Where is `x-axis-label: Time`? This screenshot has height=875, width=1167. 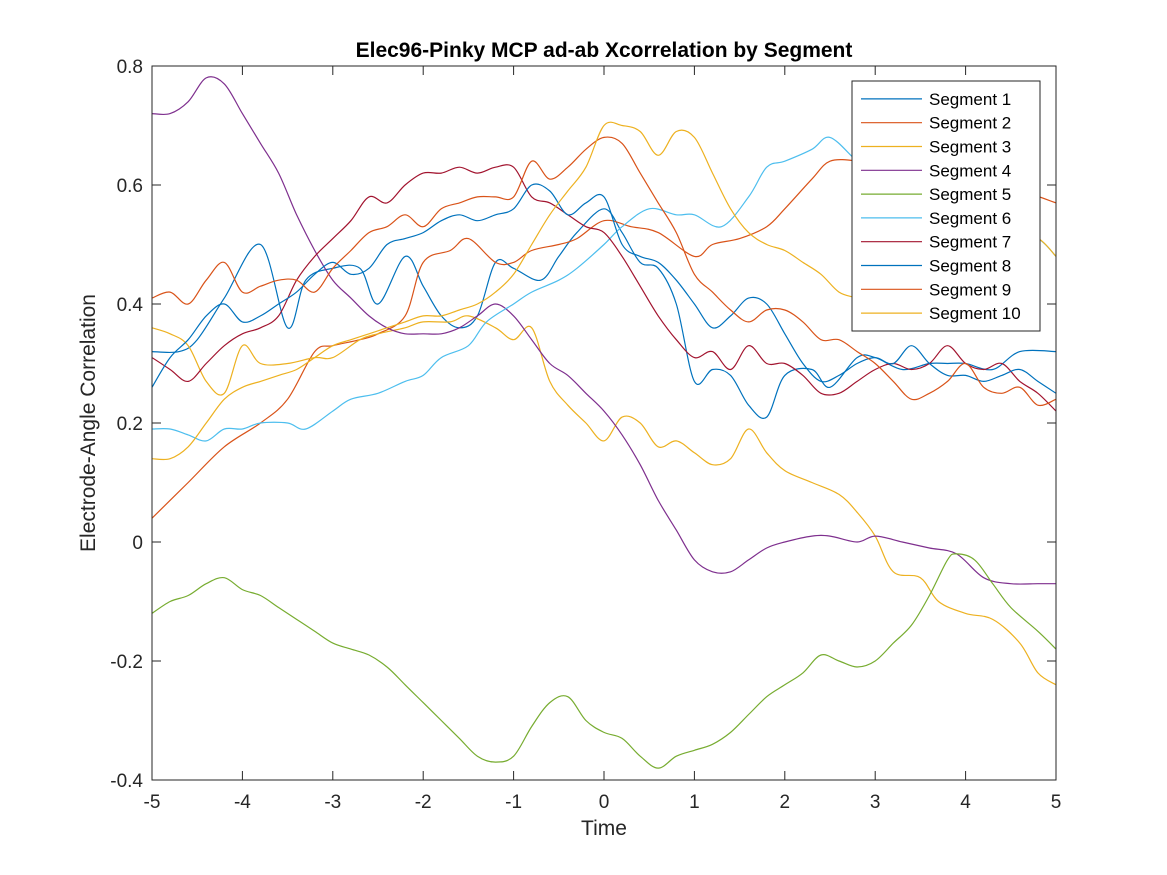
x-axis-label: Time is located at coordinates (604, 828).